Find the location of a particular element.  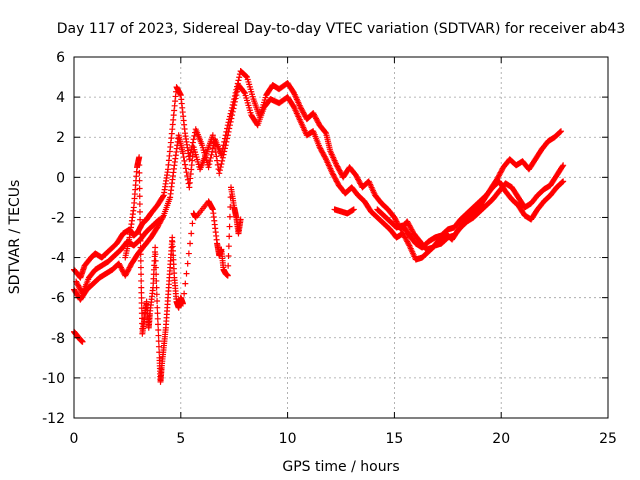

y-tick-label: 6 is located at coordinates (60, 58).